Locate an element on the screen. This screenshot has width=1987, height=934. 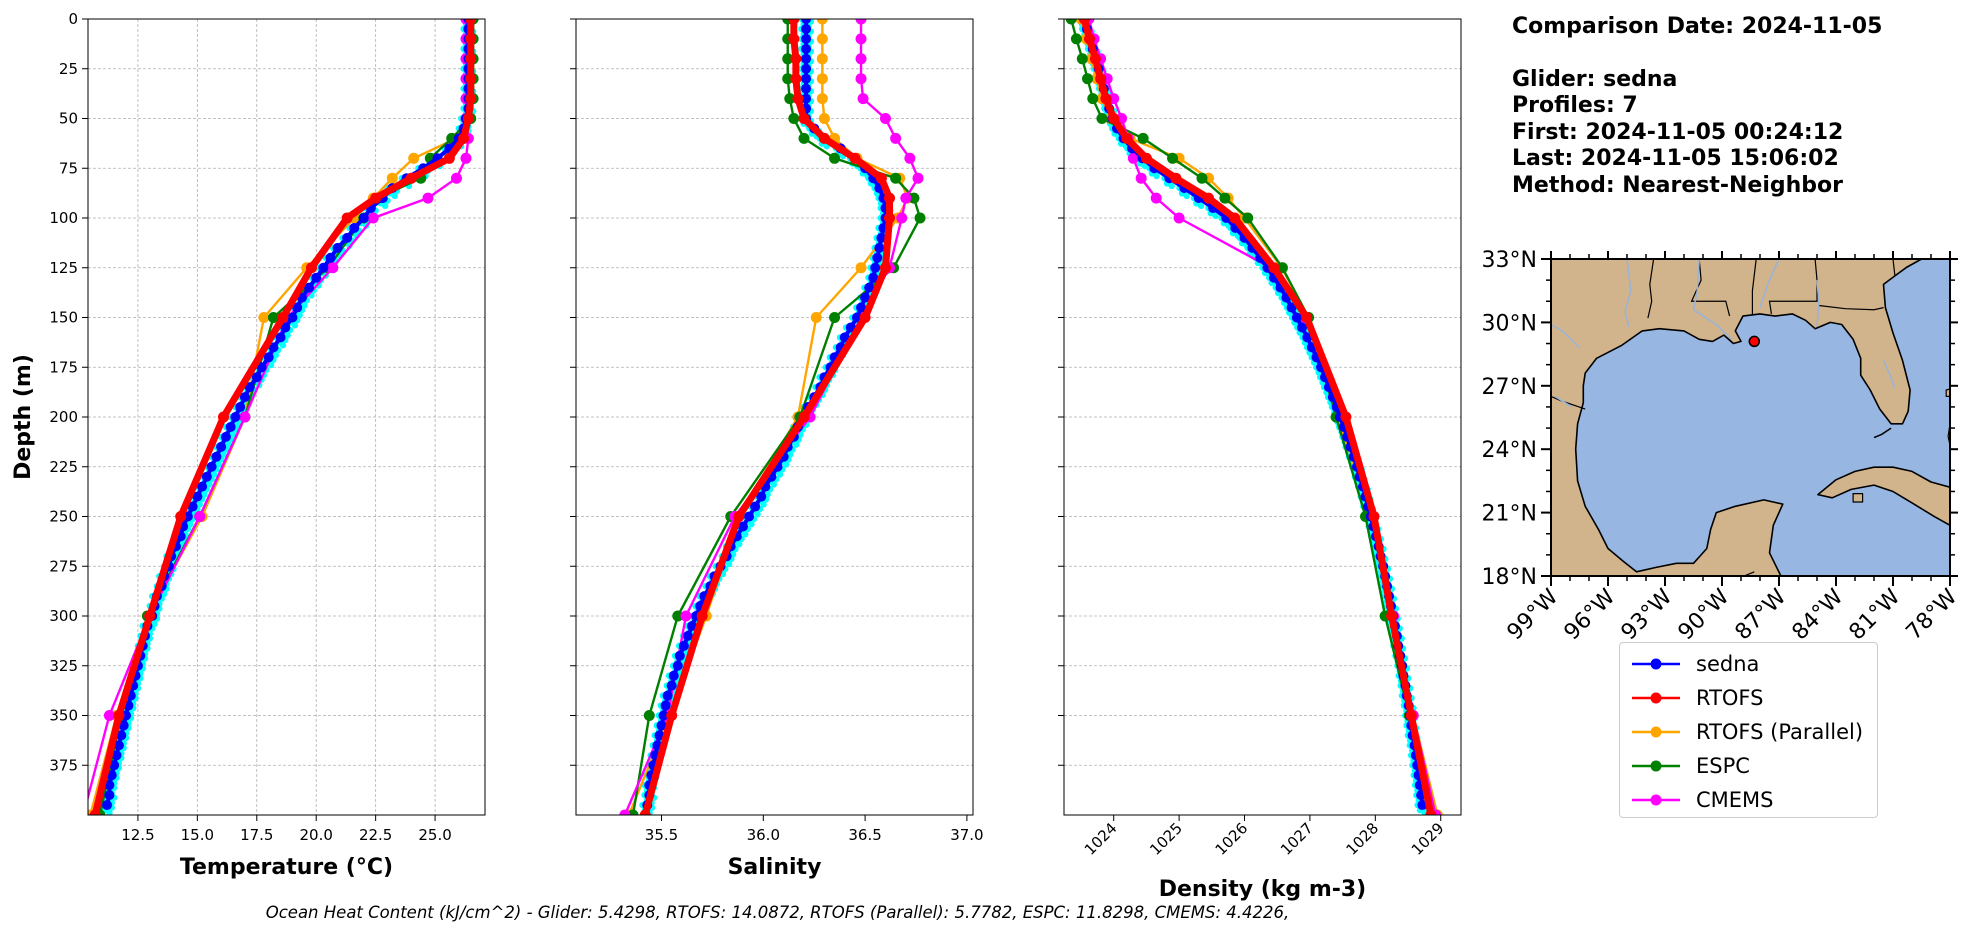
y-axis-label: Depth (m) is located at coordinates (23, 417).